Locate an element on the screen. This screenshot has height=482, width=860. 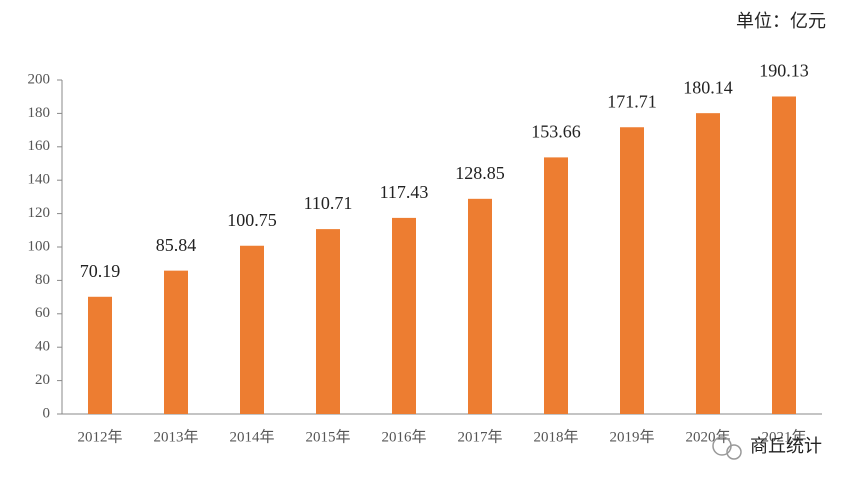
x-tick-label: 2021年 is located at coordinates (783, 436).